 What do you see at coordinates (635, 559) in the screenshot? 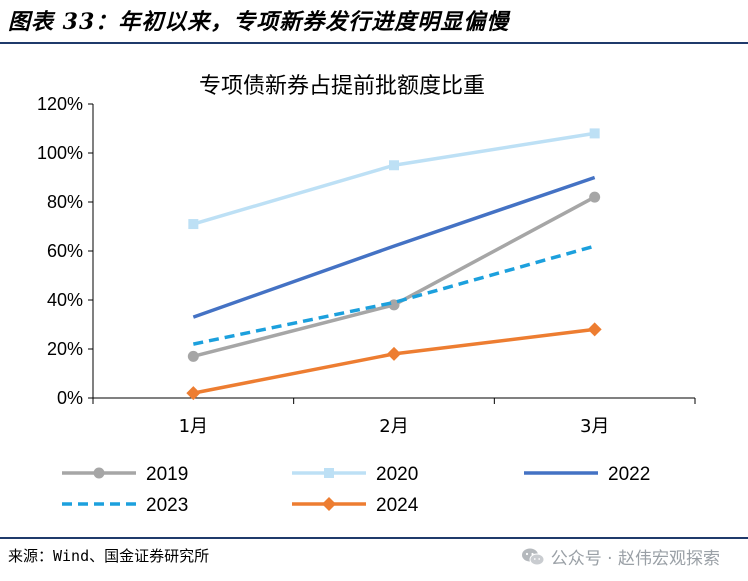
I see `watermark-text: 公众号 · 赵伟宏观探索` at bounding box center [635, 559].